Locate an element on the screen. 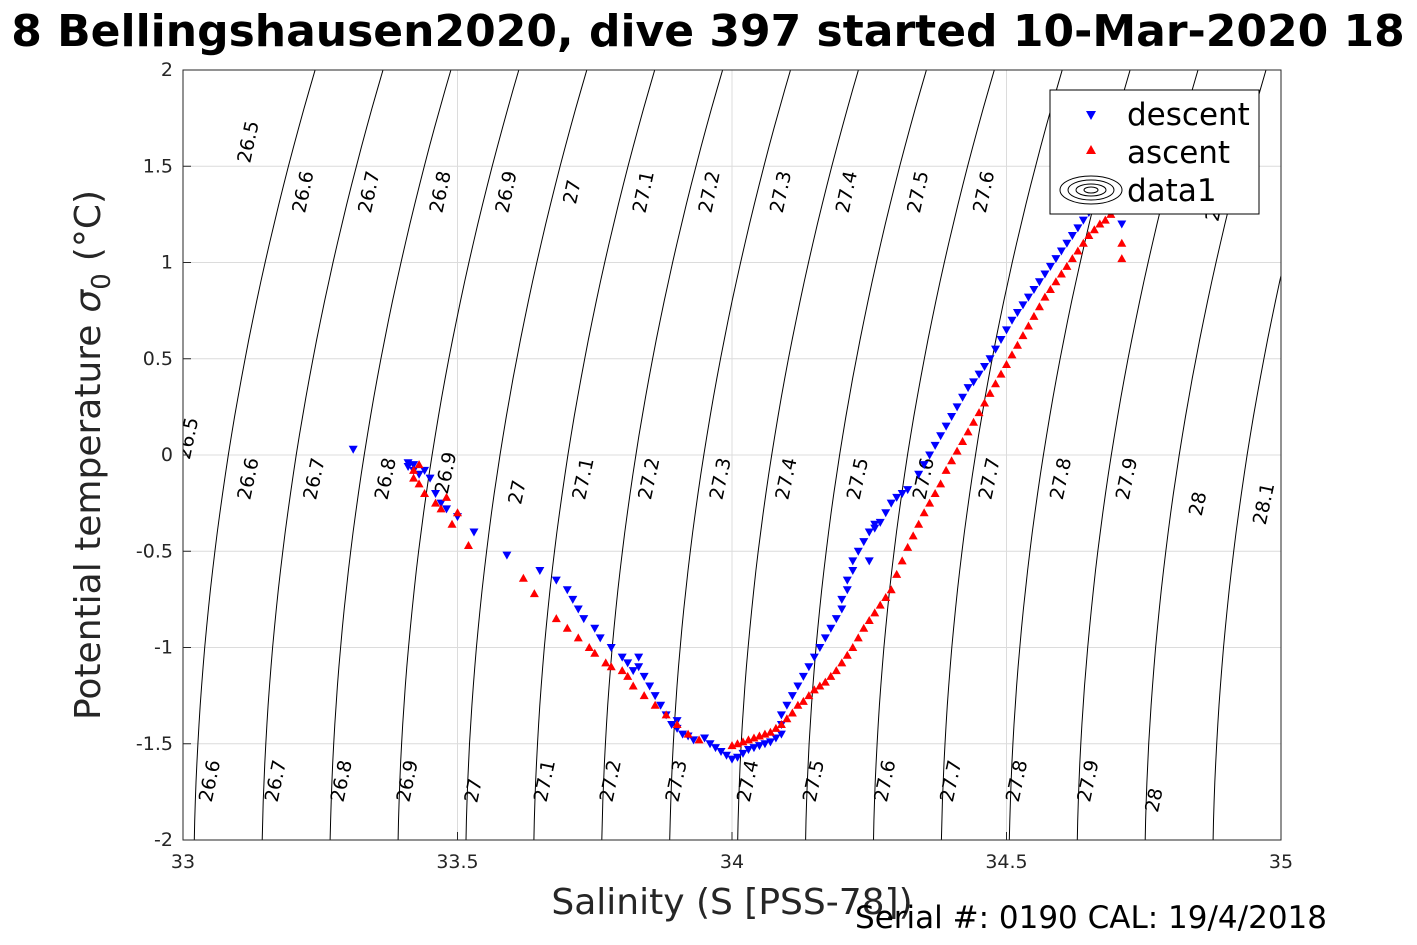 The width and height of the screenshot is (1417, 945). y-tick-label: -2 is located at coordinates (163, 840).